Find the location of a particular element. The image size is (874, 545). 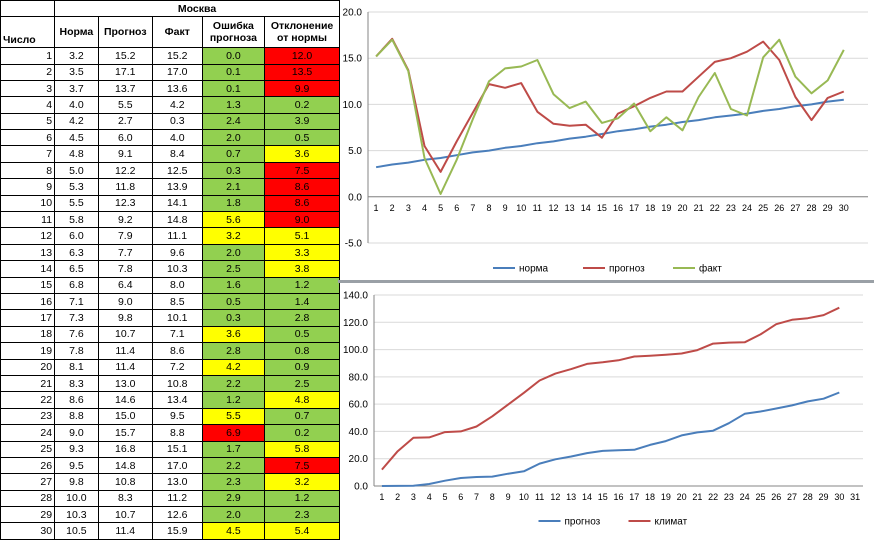

cell-forecast: 17.1 is located at coordinates (125, 72).